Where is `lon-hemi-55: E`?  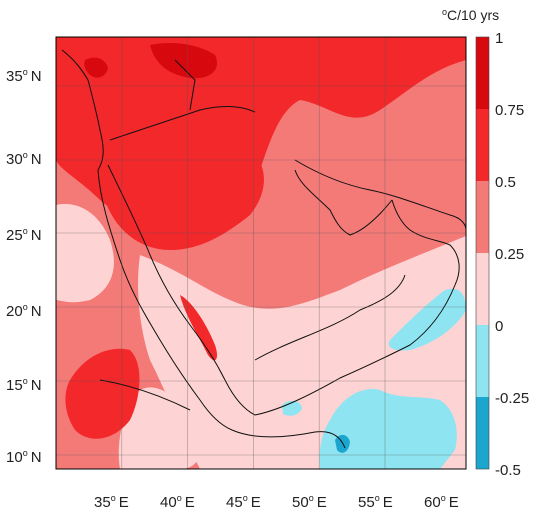 lon-hemi-55: E is located at coordinates (388, 502).